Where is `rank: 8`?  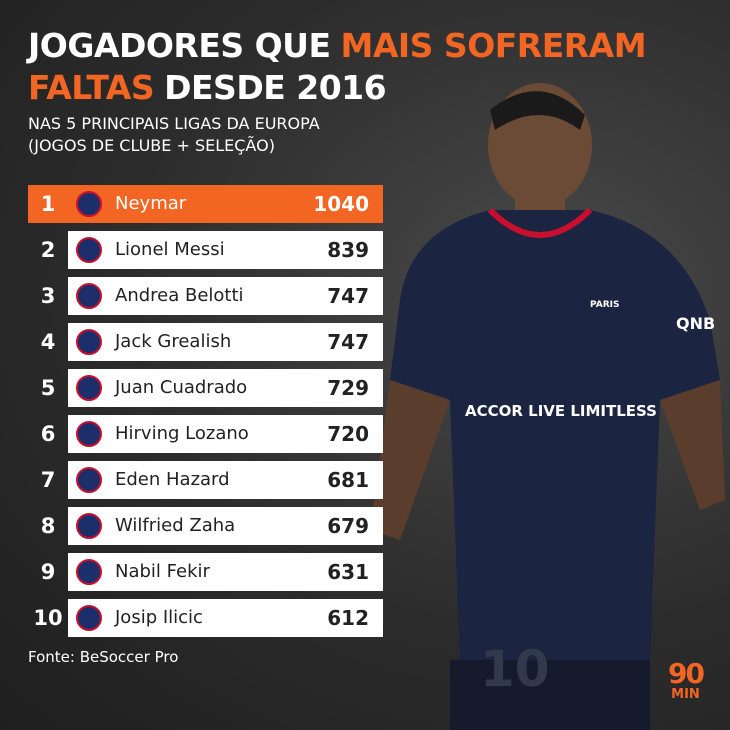
rank: 8 is located at coordinates (48, 526).